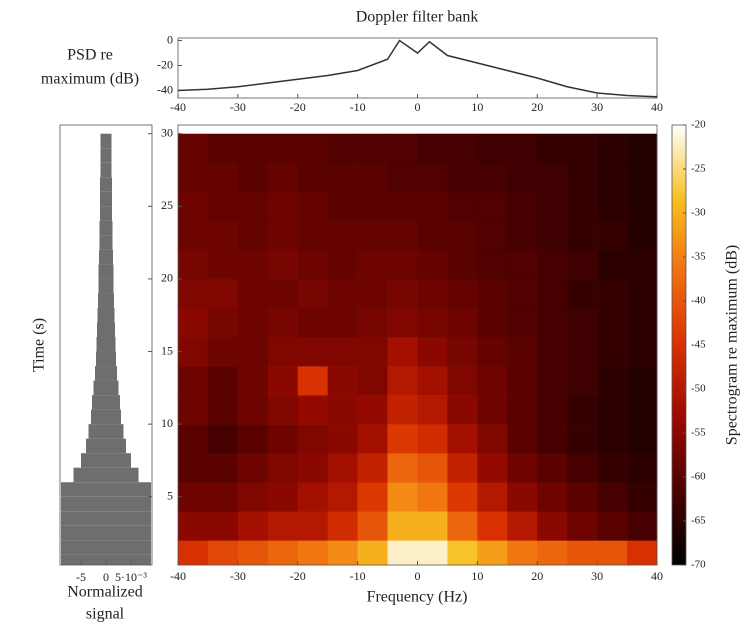 The width and height of the screenshot is (752, 643). Describe the element at coordinates (698, 125) in the screenshot. I see `colorbar-tick-label: -20` at that location.